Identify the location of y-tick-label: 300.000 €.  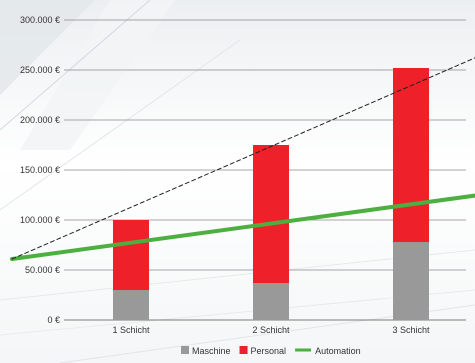
(40, 20).